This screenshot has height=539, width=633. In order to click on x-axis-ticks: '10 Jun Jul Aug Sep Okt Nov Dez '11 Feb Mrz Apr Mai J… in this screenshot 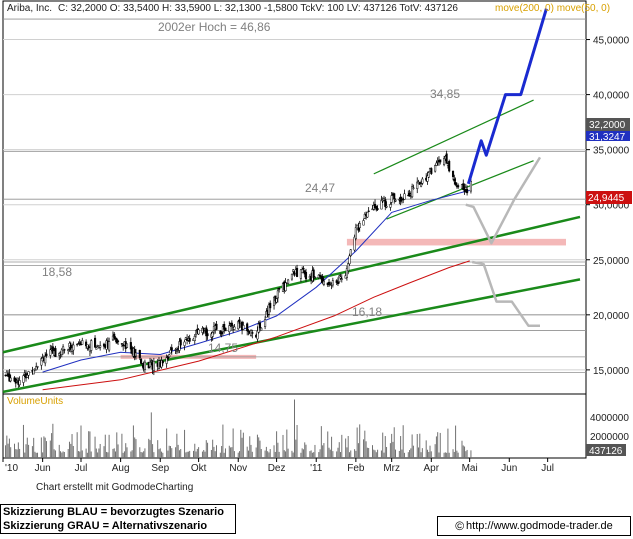, I will do `click(278, 466)`.